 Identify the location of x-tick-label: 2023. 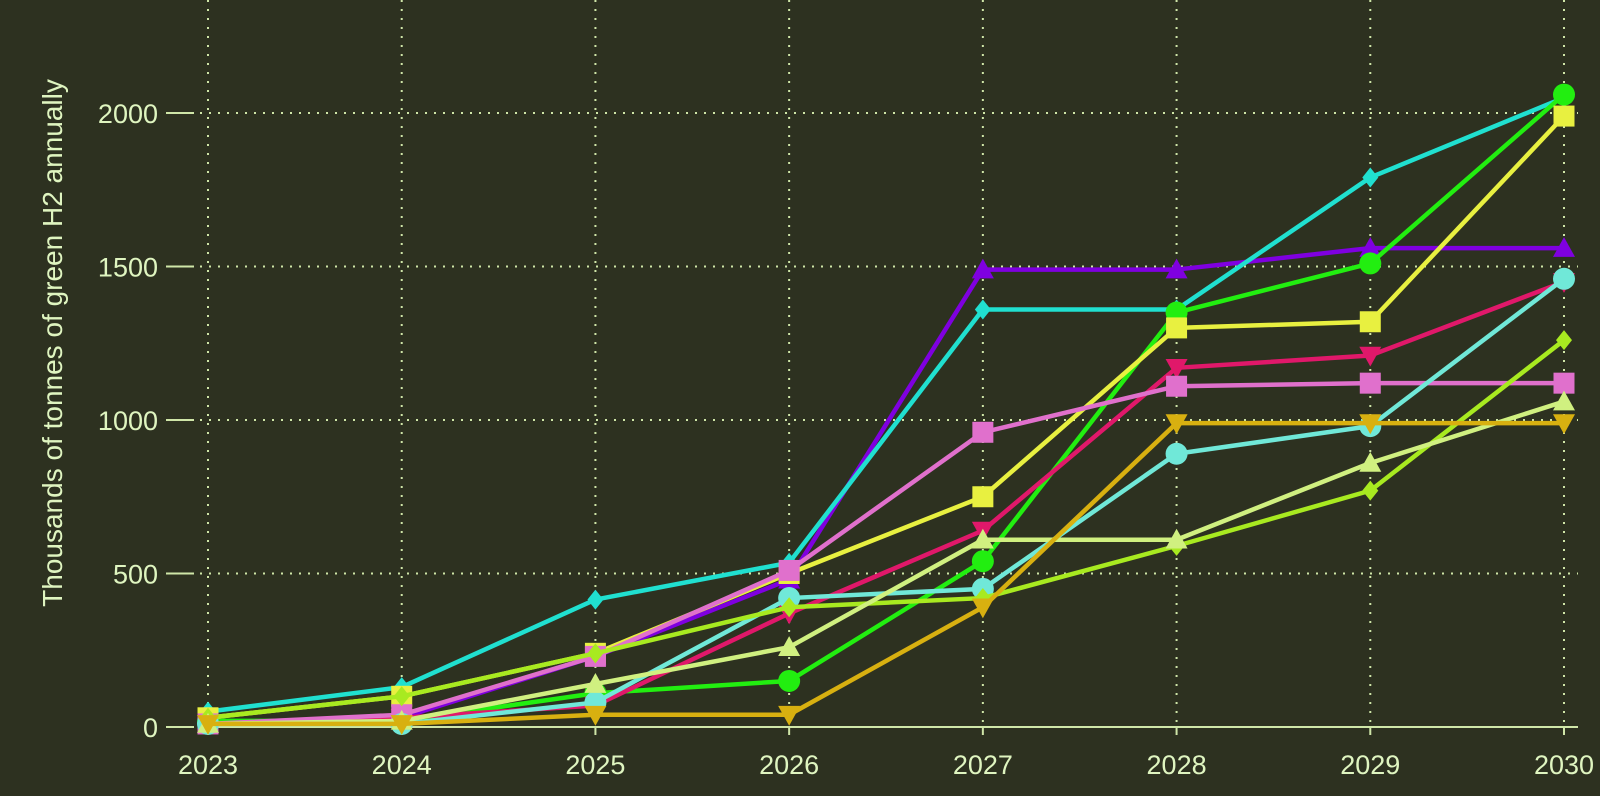
(208, 765).